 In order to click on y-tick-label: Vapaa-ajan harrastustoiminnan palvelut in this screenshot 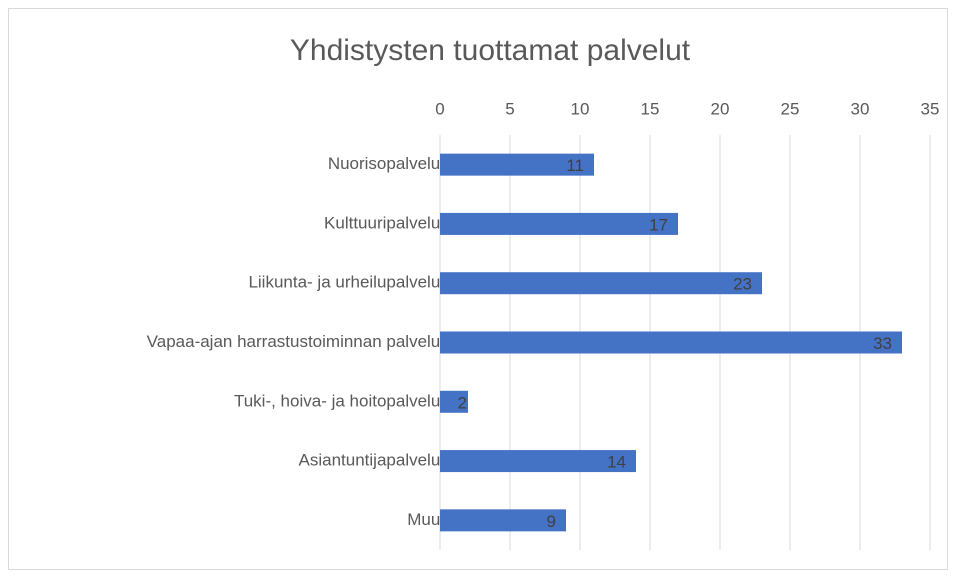, I will do `click(296, 341)`.